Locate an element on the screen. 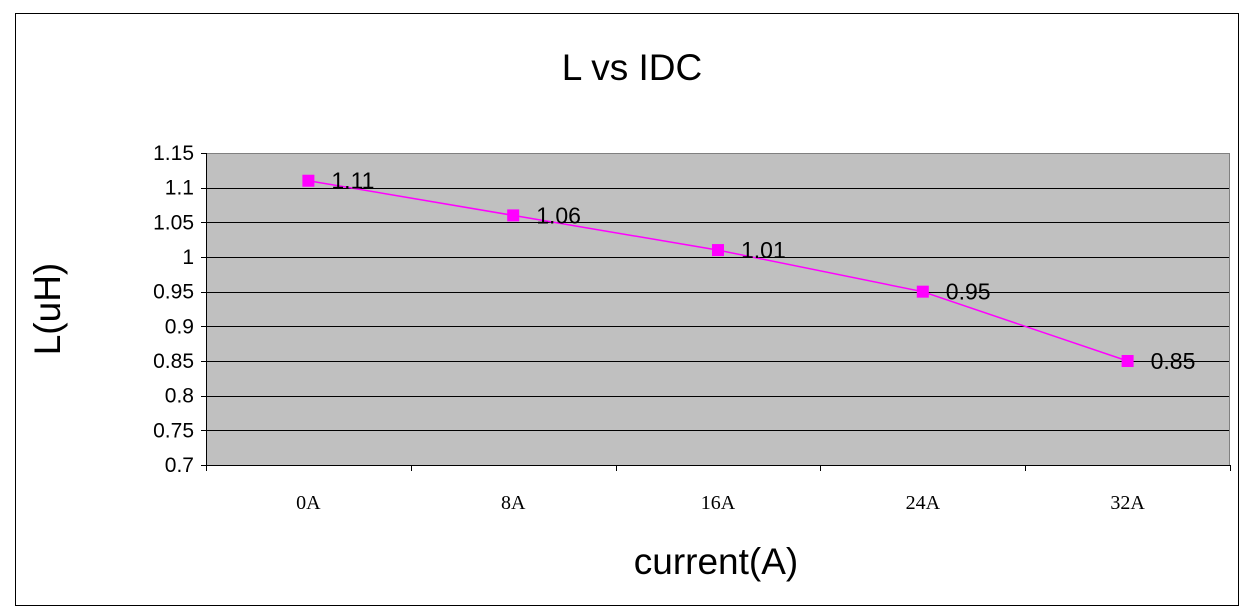  y-tick-label: 0.8 is located at coordinates (179, 396).